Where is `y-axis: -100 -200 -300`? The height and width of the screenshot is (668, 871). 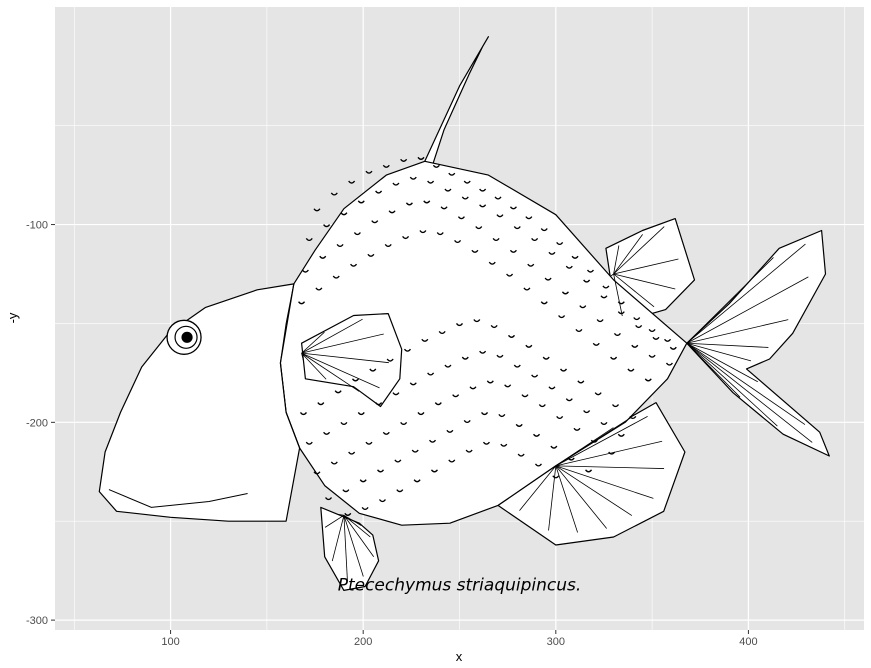
y-axis: -100 -200 -300 is located at coordinates (40, 423).